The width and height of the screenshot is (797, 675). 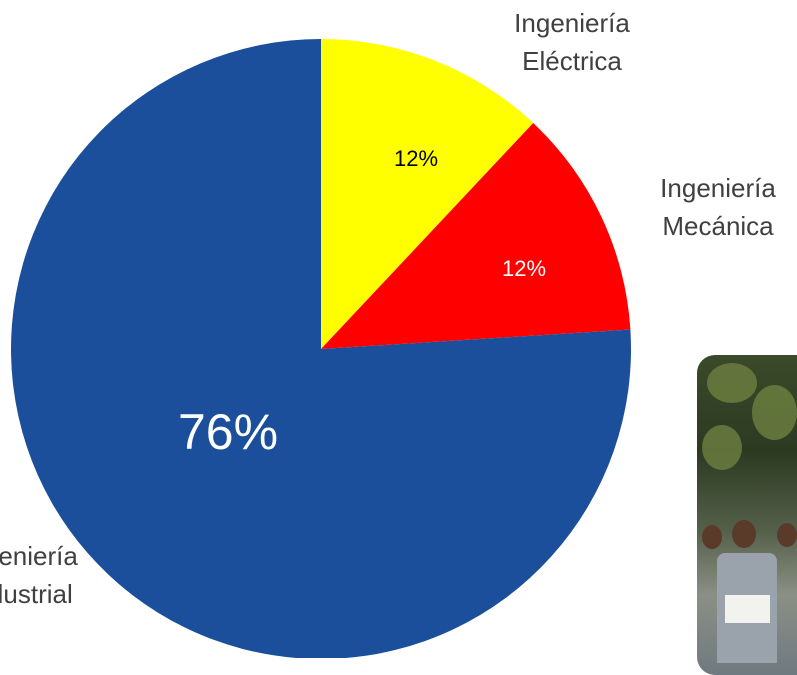 What do you see at coordinates (718, 207) in the screenshot?
I see `slice-category-label: Ingeniería Mecánica` at bounding box center [718, 207].